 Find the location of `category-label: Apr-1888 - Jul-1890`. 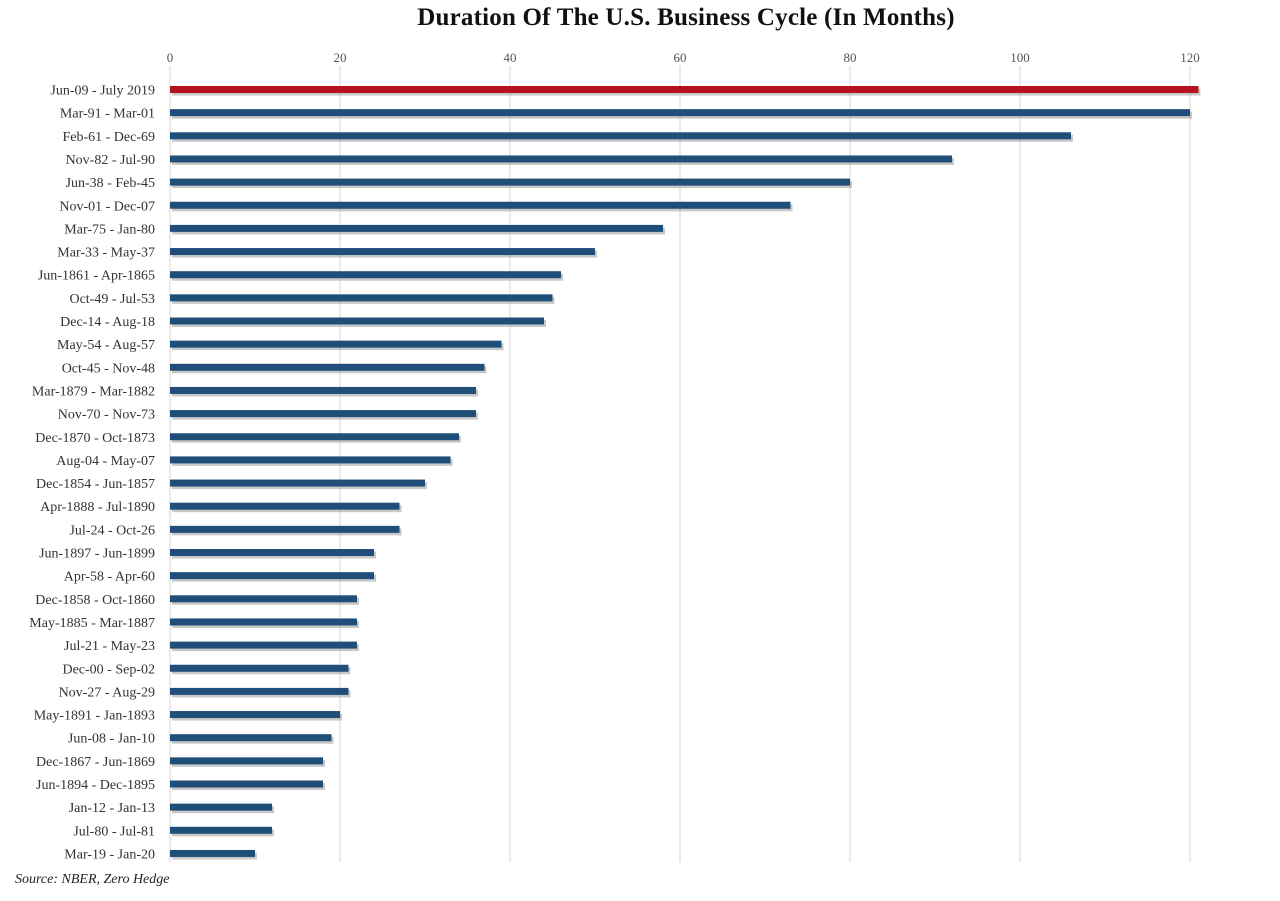

category-label: Apr-1888 - Jul-1890 is located at coordinates (97, 507).